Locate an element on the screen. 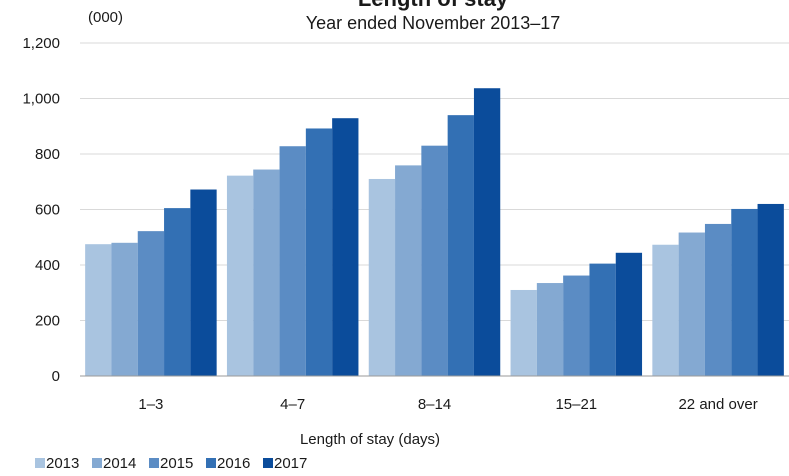  legend-label: 2013 is located at coordinates (62, 463).